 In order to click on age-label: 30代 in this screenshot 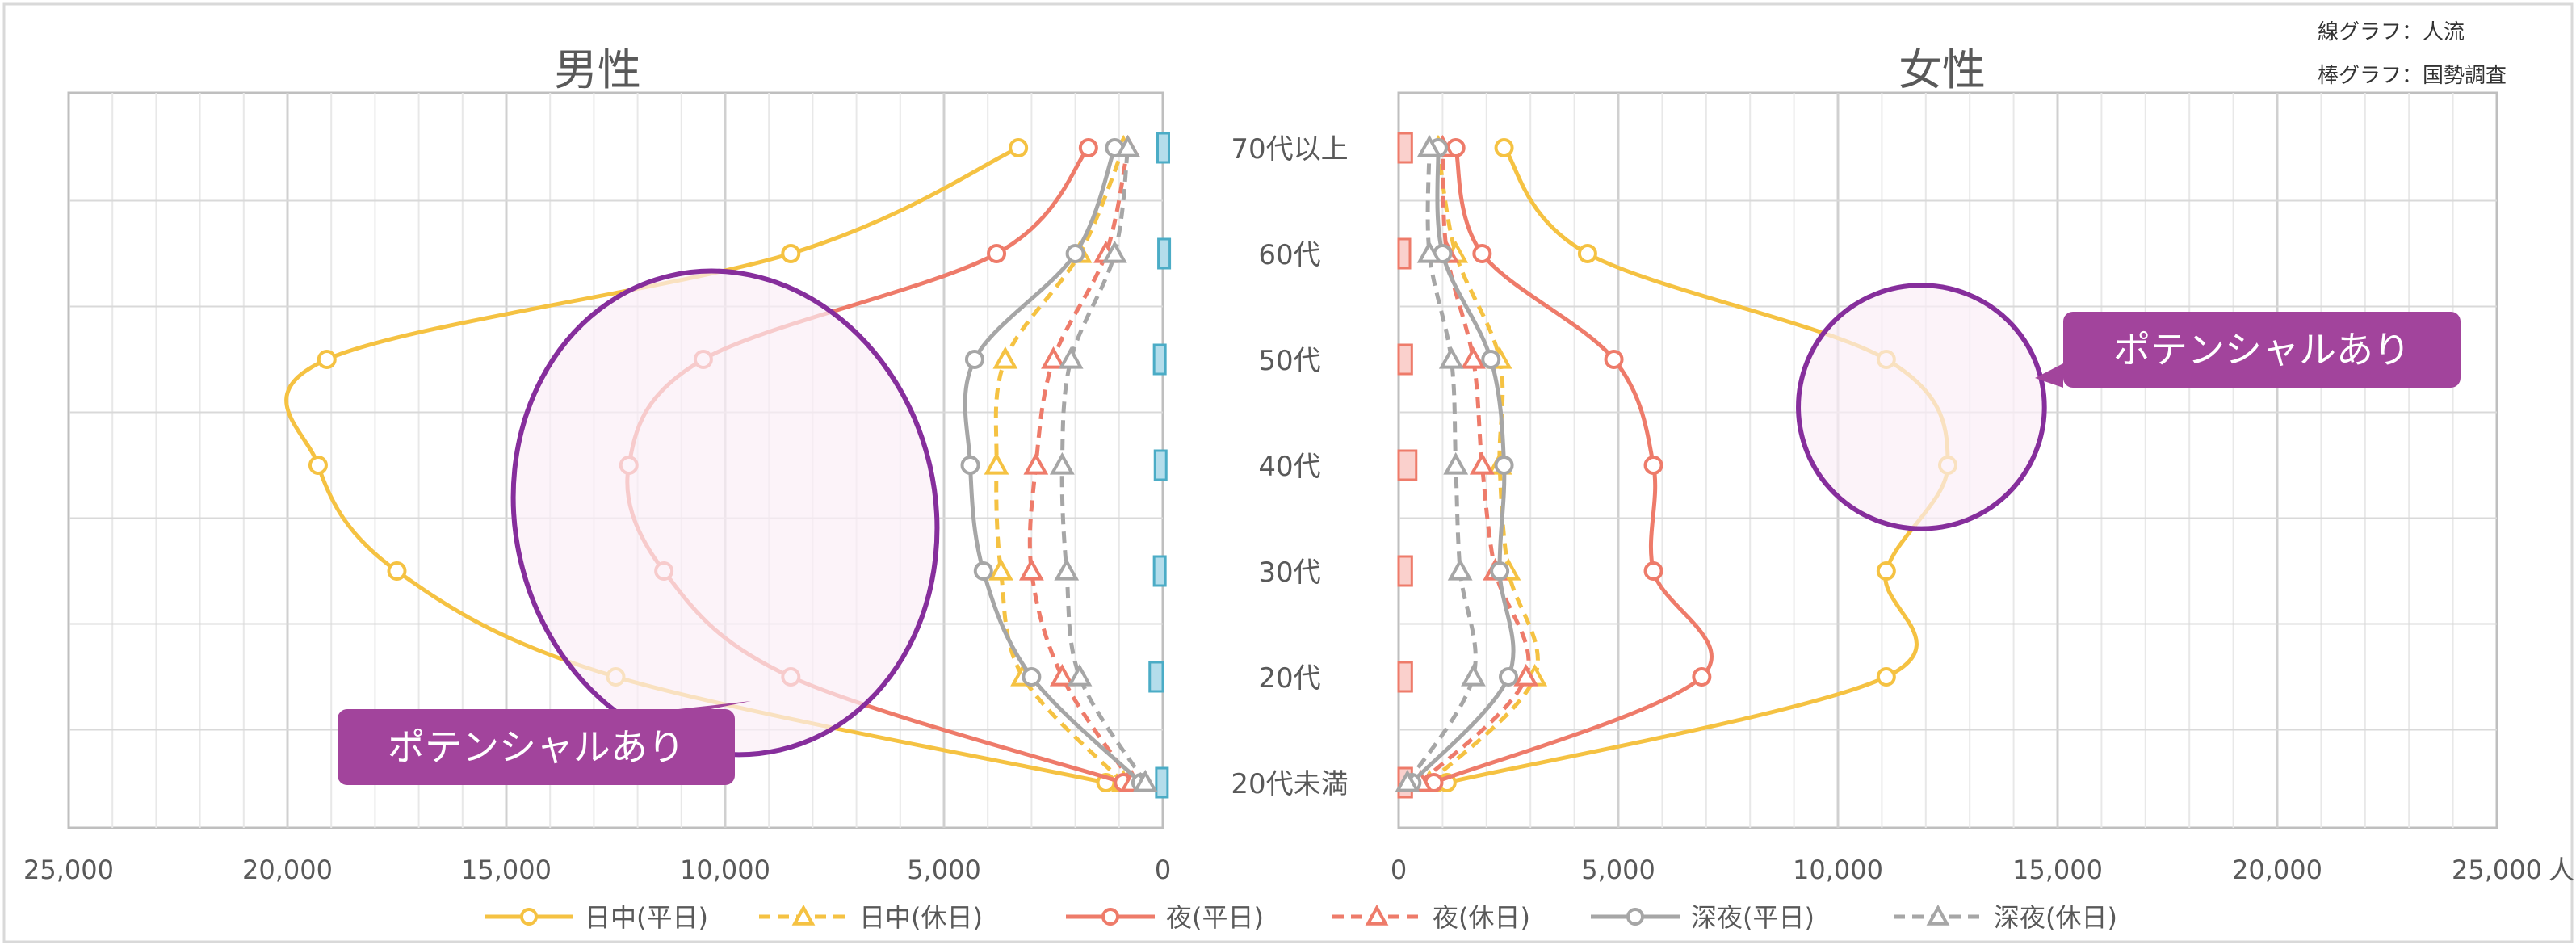, I will do `click(1289, 572)`.